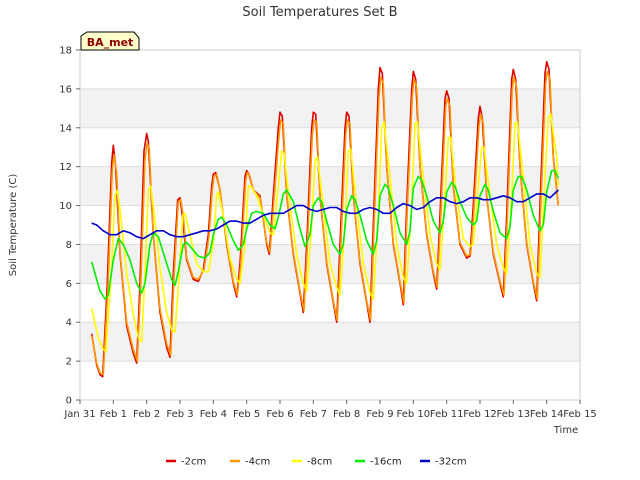  What do you see at coordinates (69, 362) in the screenshot?
I see `y-tick-label: 2` at bounding box center [69, 362].